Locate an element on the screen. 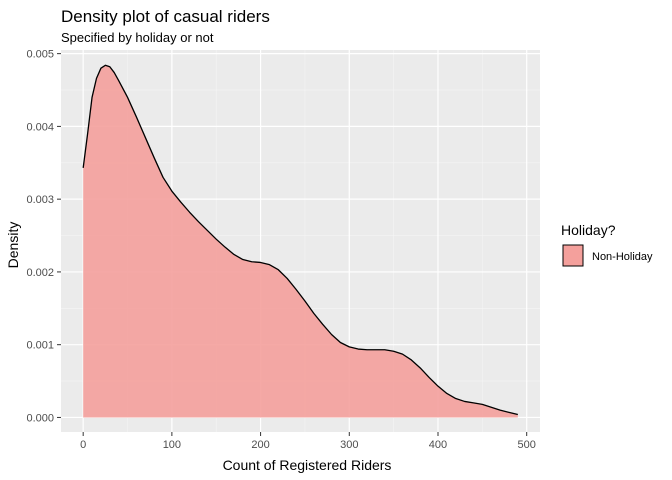 Image resolution: width=672 pixels, height=480 pixels. x-axis: 0 100 200 300 400 500 is located at coordinates (308, 441).